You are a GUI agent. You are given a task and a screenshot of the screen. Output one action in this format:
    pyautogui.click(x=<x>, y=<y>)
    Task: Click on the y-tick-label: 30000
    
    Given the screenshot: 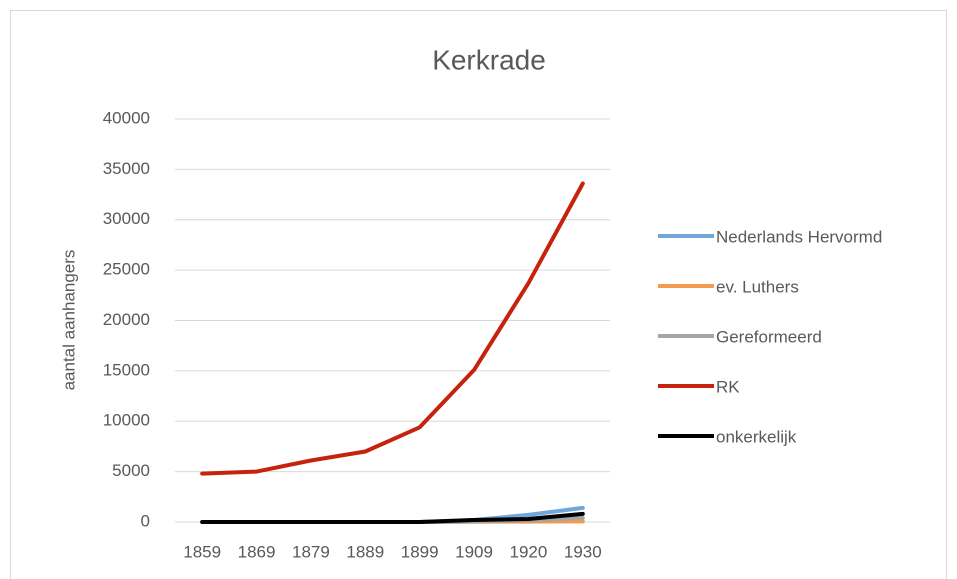 What is the action you would take?
    pyautogui.click(x=126, y=218)
    